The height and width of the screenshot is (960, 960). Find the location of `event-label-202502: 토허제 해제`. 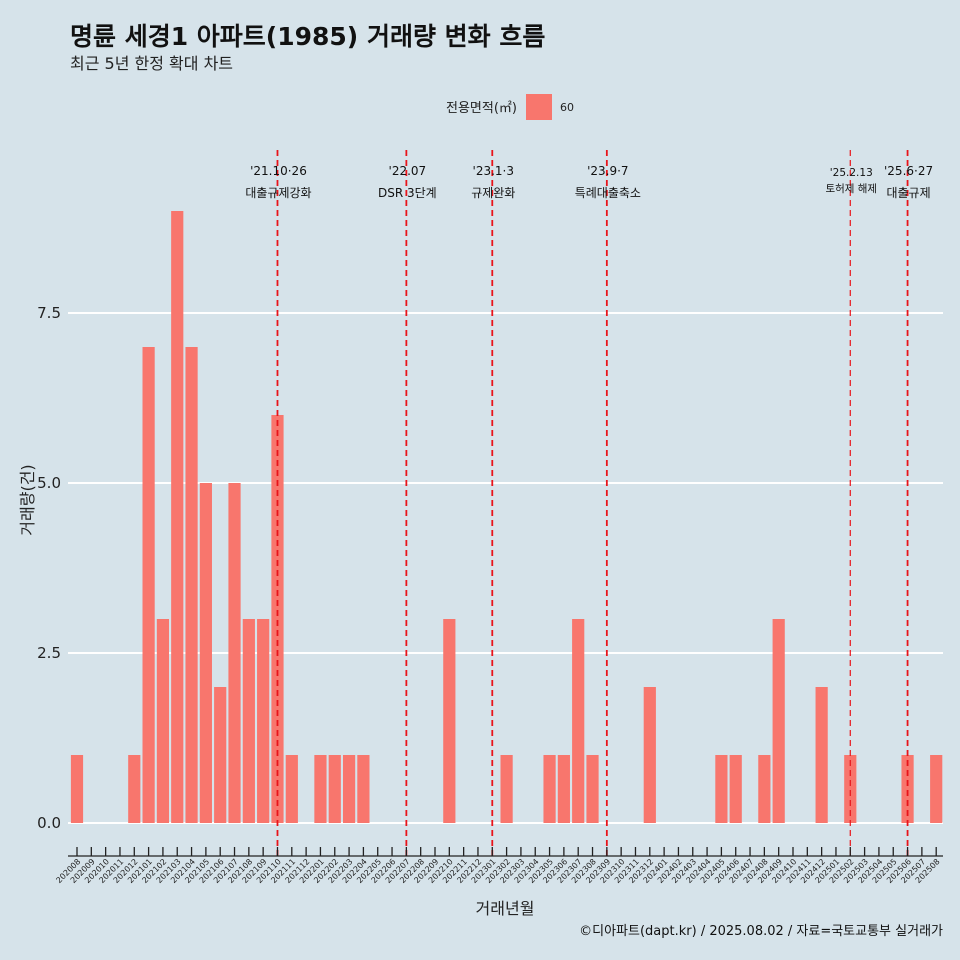

event-label-202502: 토허제 해제 is located at coordinates (851, 188).